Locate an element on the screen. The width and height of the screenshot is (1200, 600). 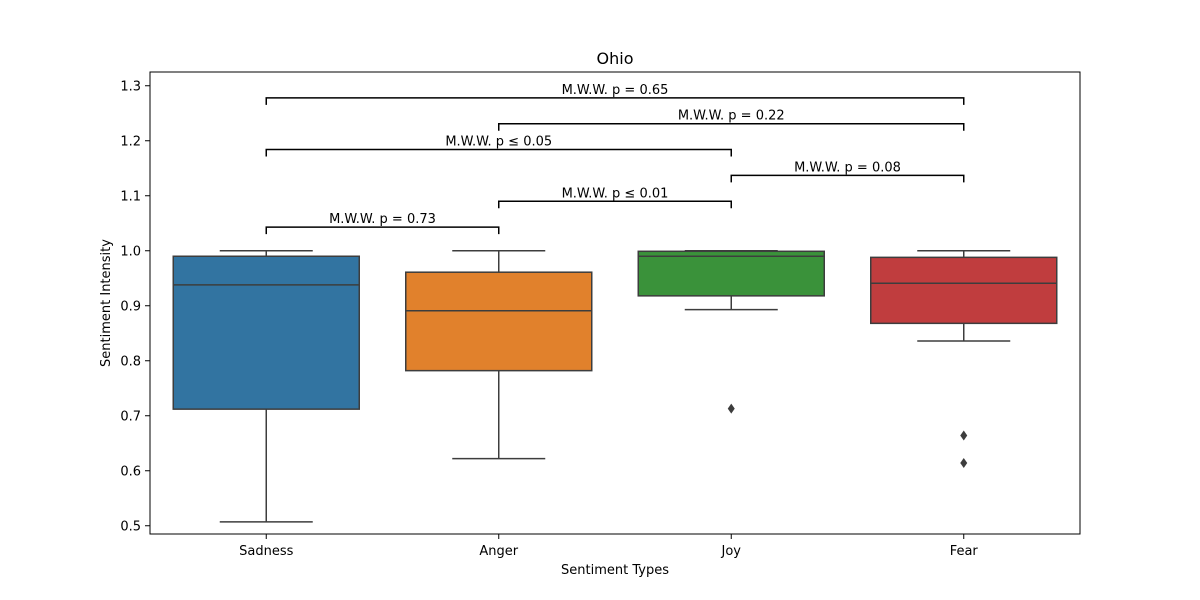
significance-label: M.W.W. p ≤ 0.05 is located at coordinates (498, 142).